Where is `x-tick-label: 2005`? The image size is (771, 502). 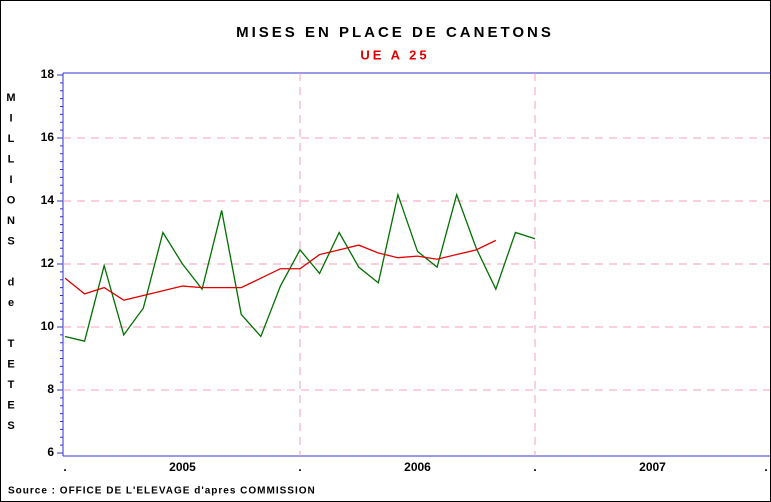
x-tick-label: 2005 is located at coordinates (182, 467).